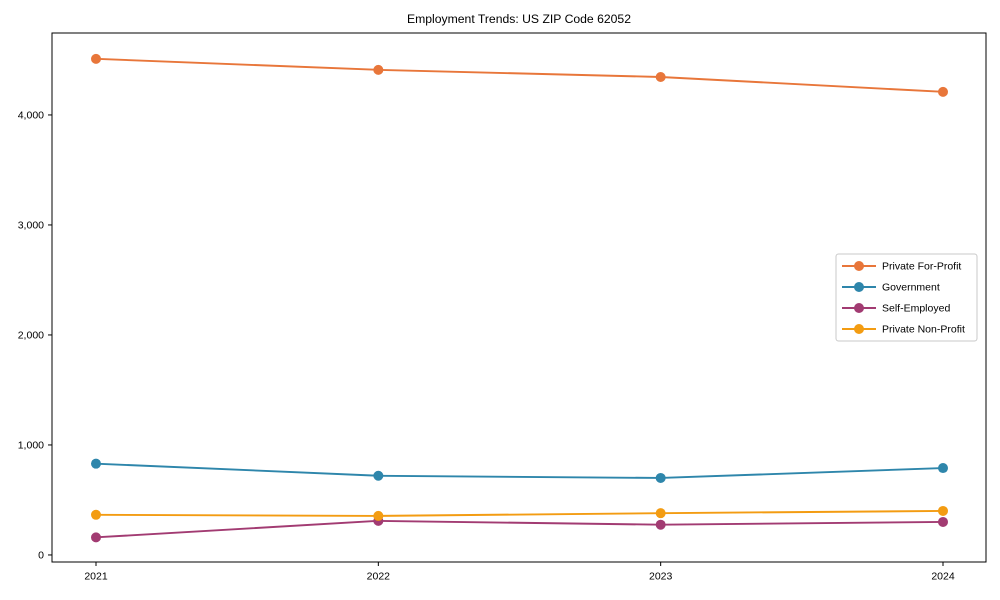  What do you see at coordinates (96, 58) in the screenshot?
I see `data-point-private-for-profit-2021` at bounding box center [96, 58].